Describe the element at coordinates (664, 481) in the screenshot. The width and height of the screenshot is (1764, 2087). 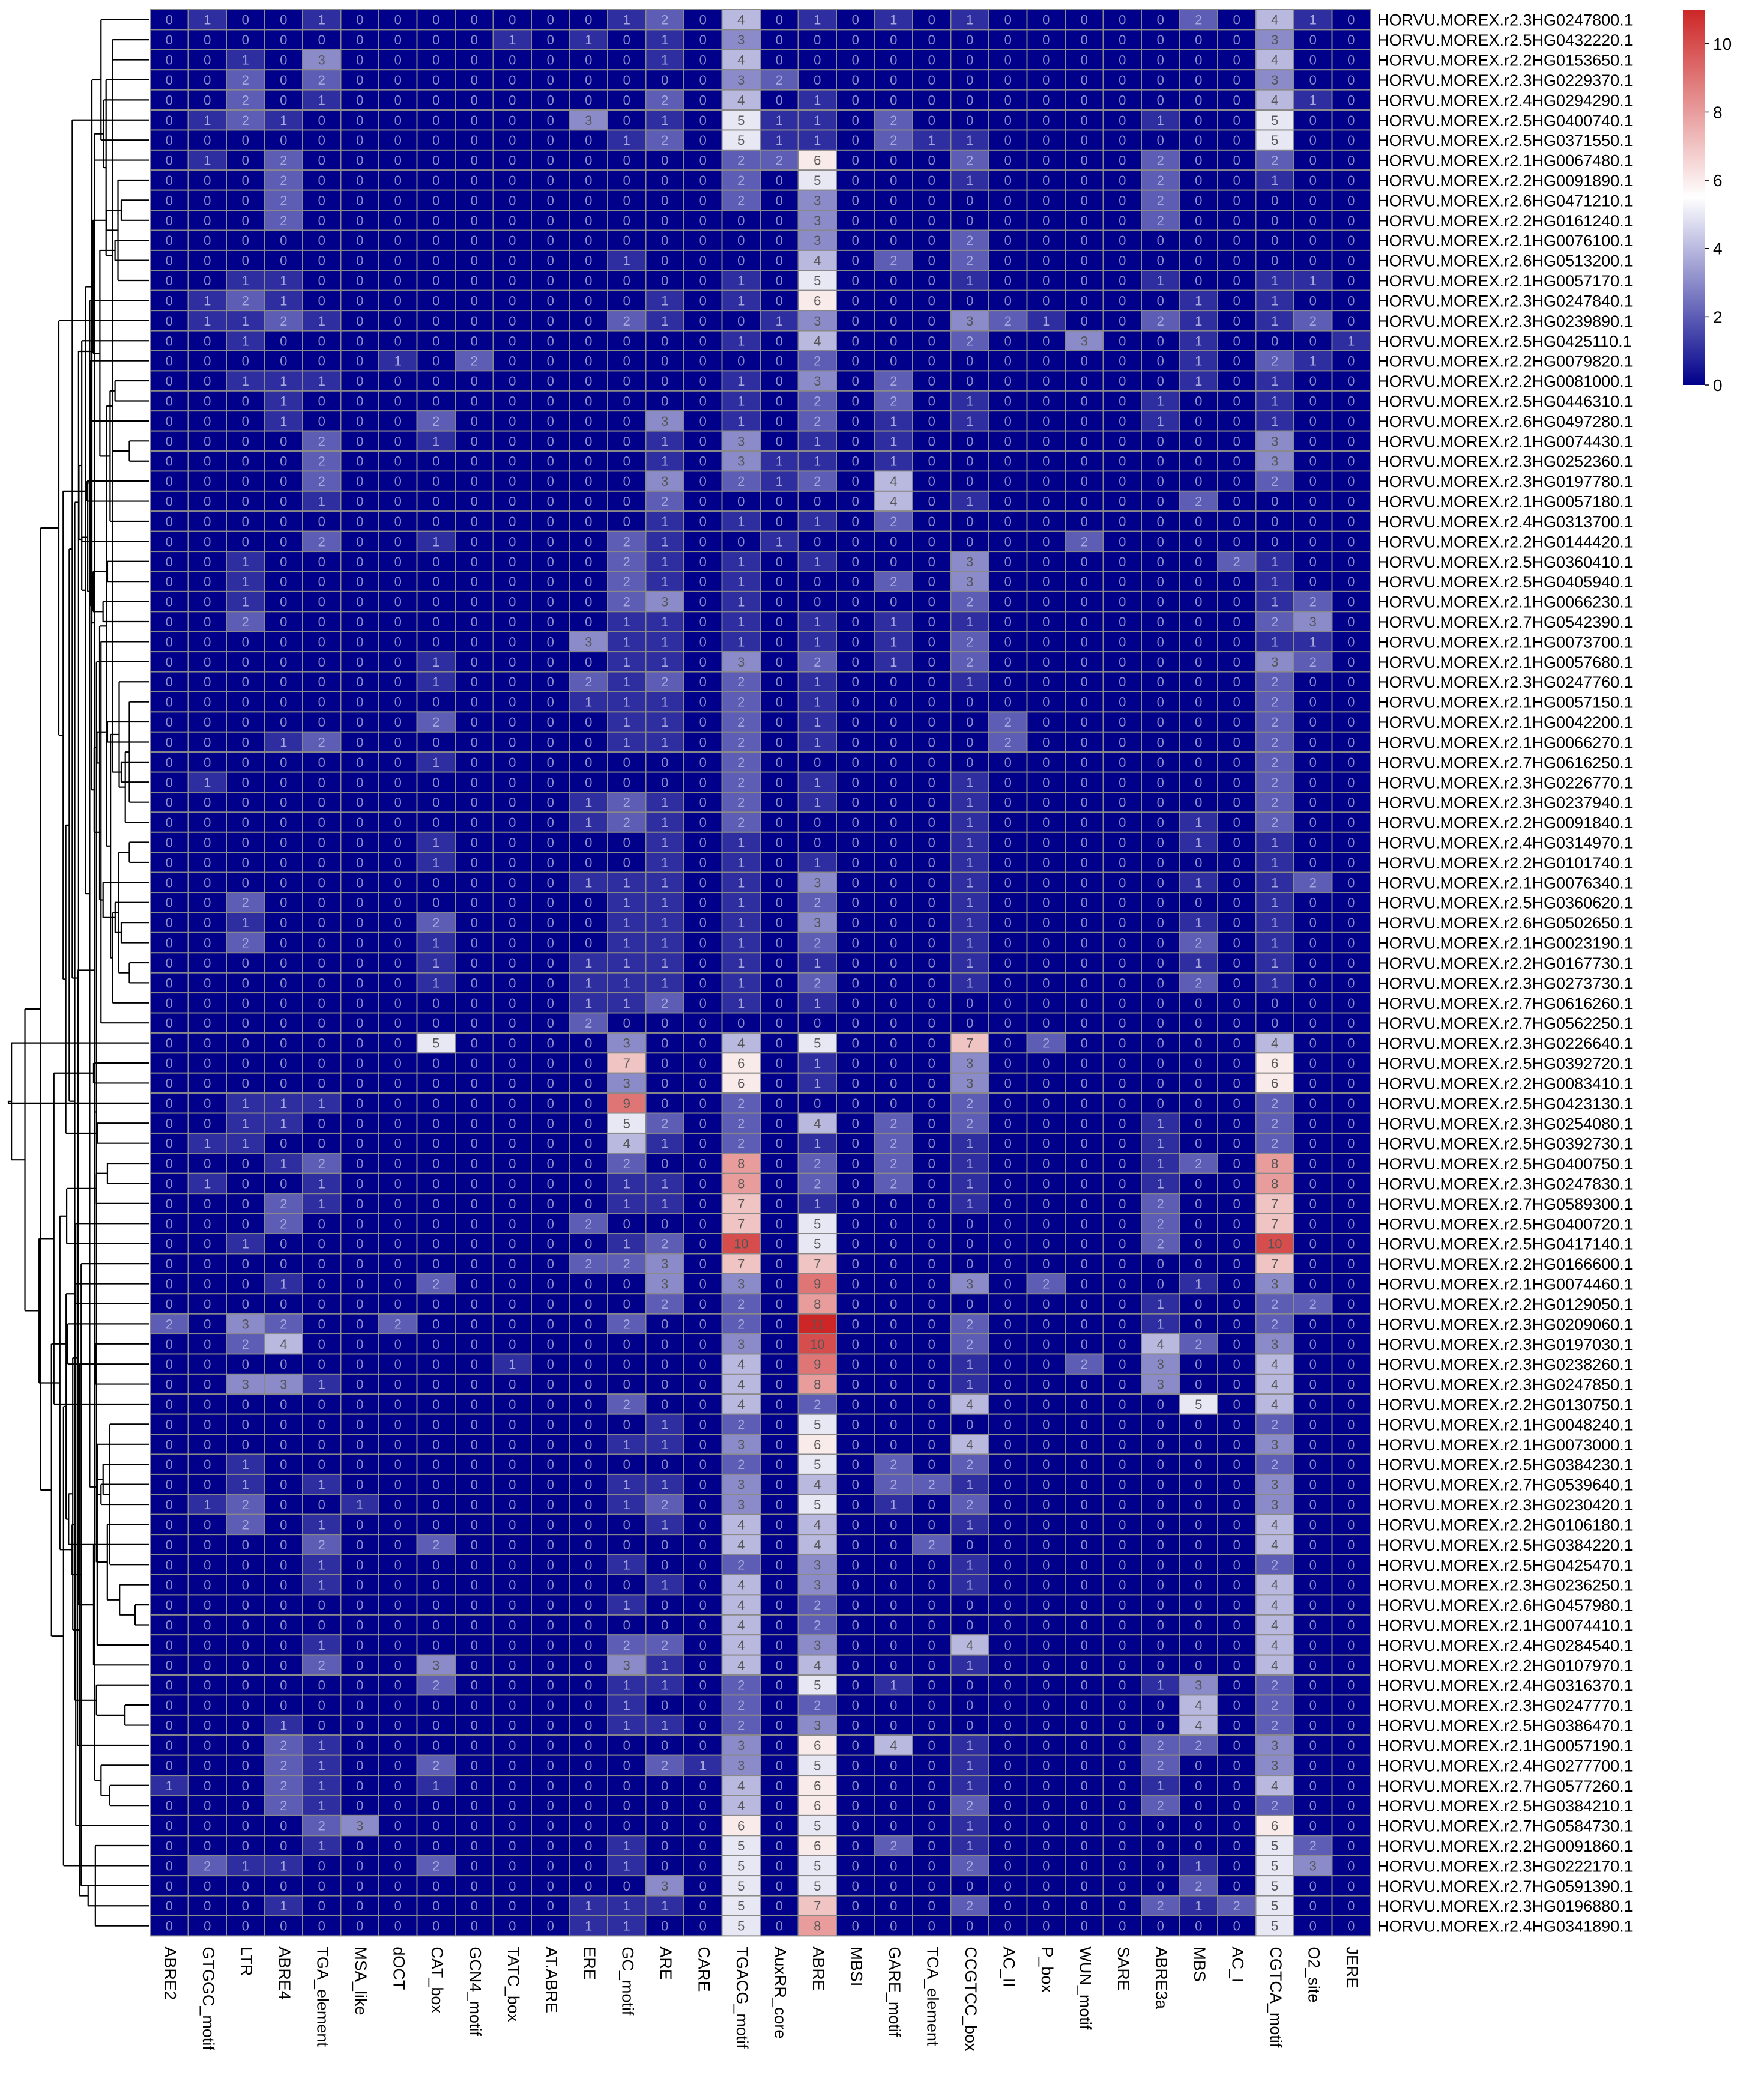
I see `cell-value-label: 3` at that location.